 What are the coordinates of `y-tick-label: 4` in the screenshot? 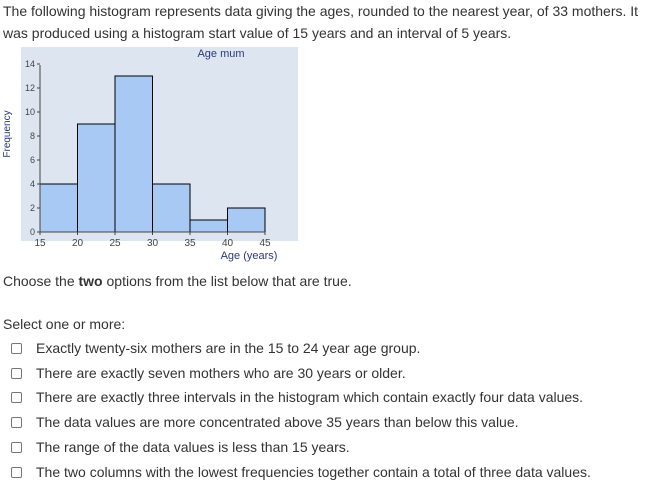 It's located at (32, 184).